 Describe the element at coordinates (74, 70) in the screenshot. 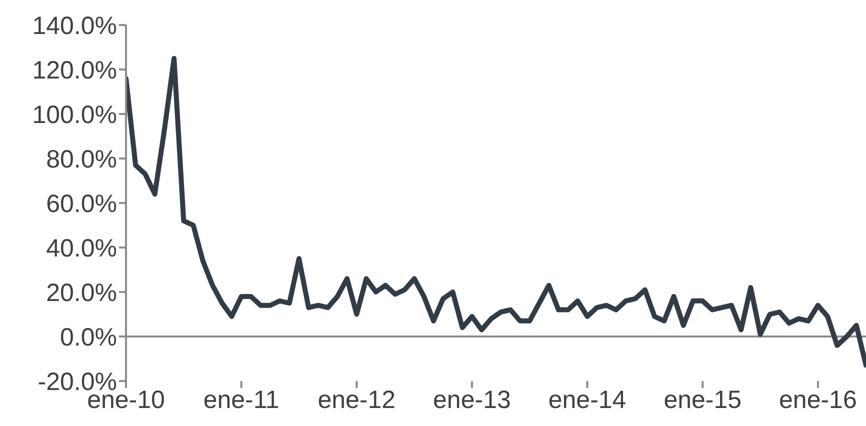

I see `y-tick-label: 120.0%` at that location.